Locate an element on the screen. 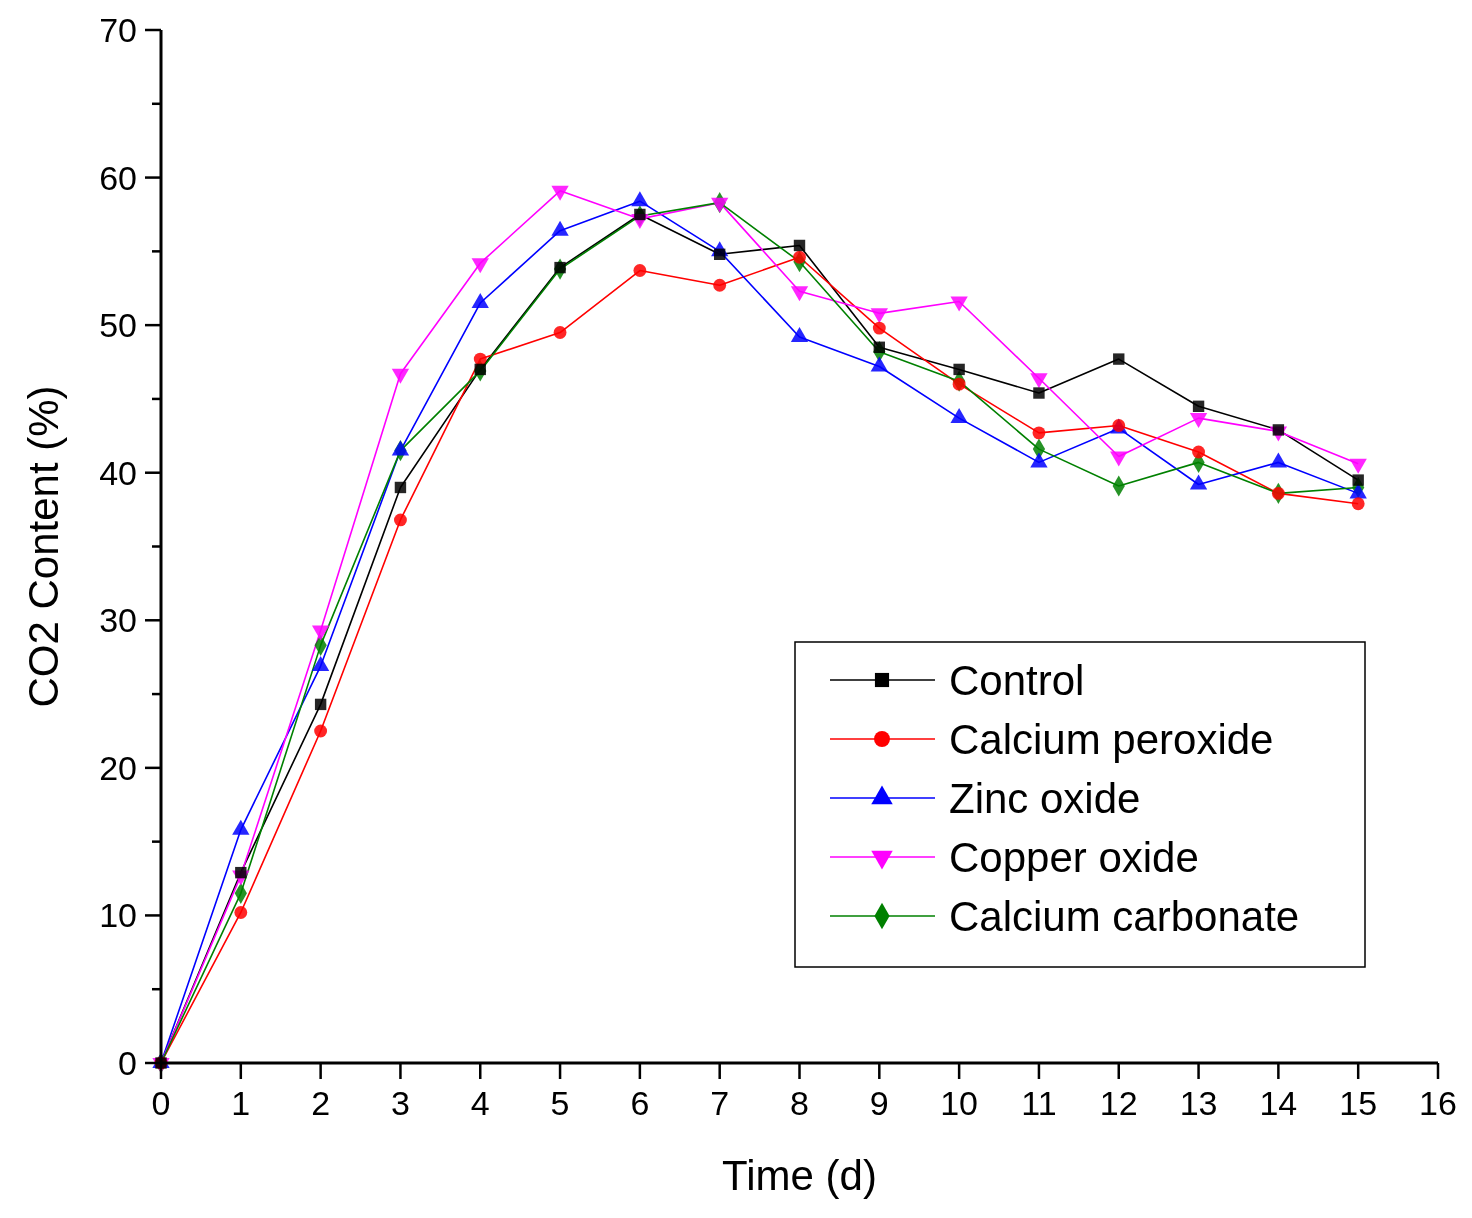 The width and height of the screenshot is (1472, 1218). y-tick-label: 60 is located at coordinates (118, 177).